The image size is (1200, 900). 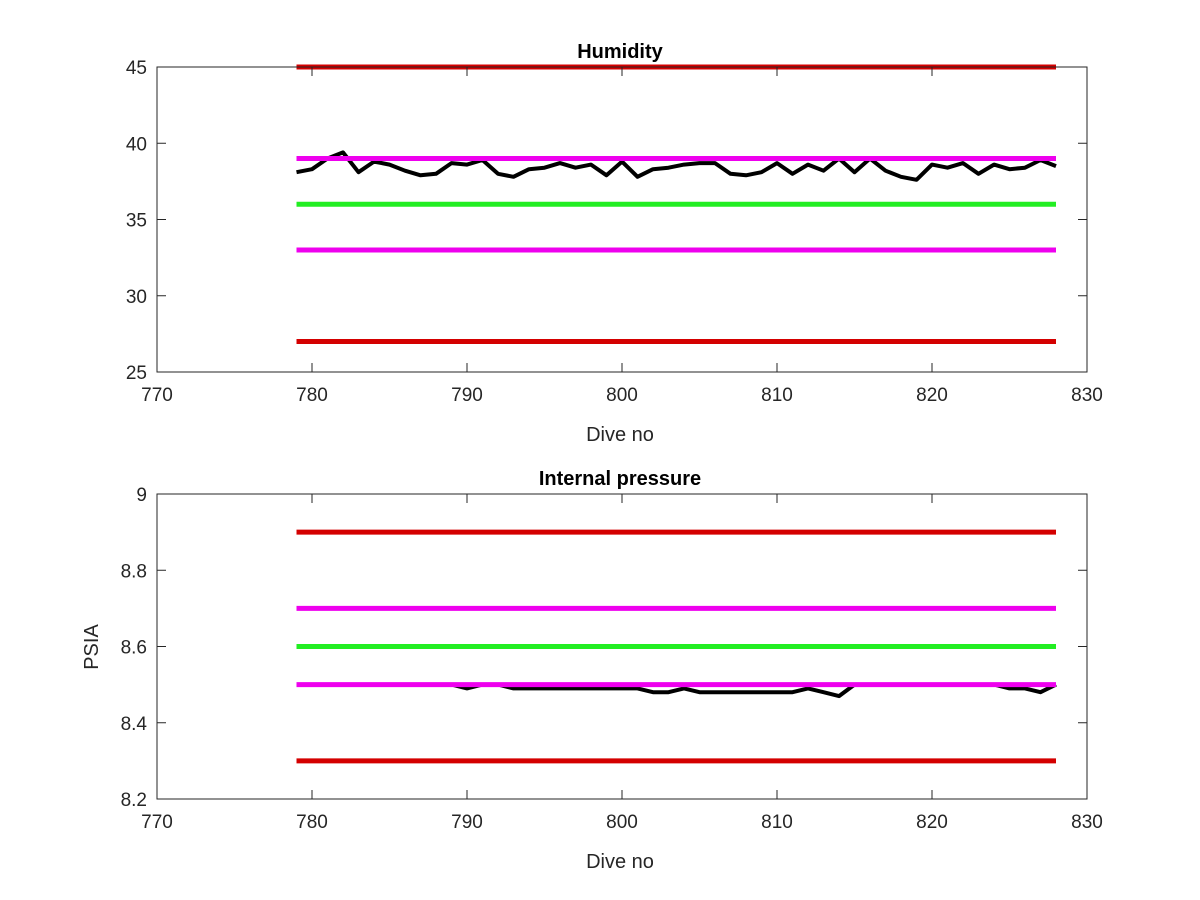 What do you see at coordinates (777, 822) in the screenshot?
I see `pressure-x-tick-label: 810` at bounding box center [777, 822].